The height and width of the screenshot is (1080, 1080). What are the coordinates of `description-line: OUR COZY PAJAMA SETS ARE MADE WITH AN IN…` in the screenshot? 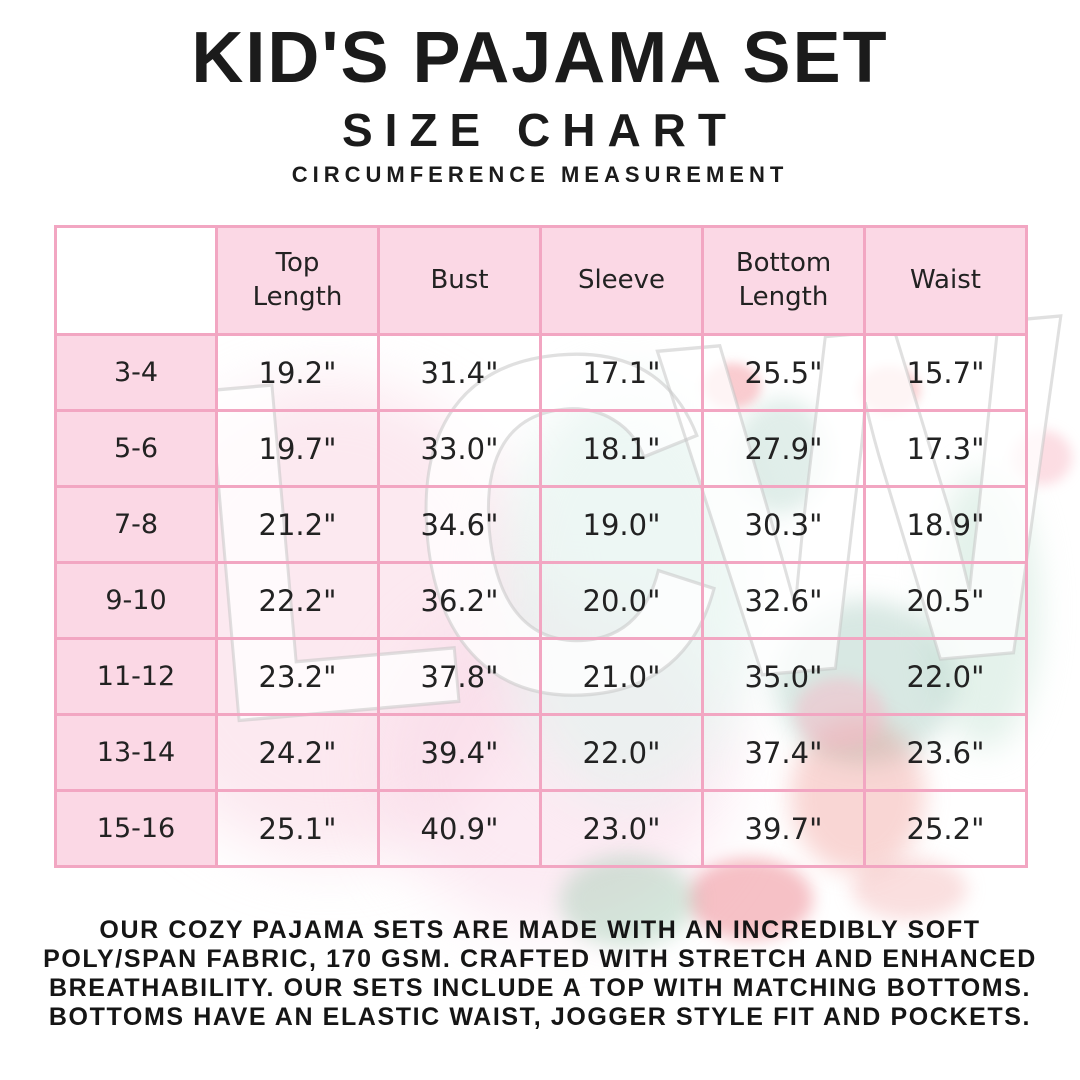 It's located at (540, 930).